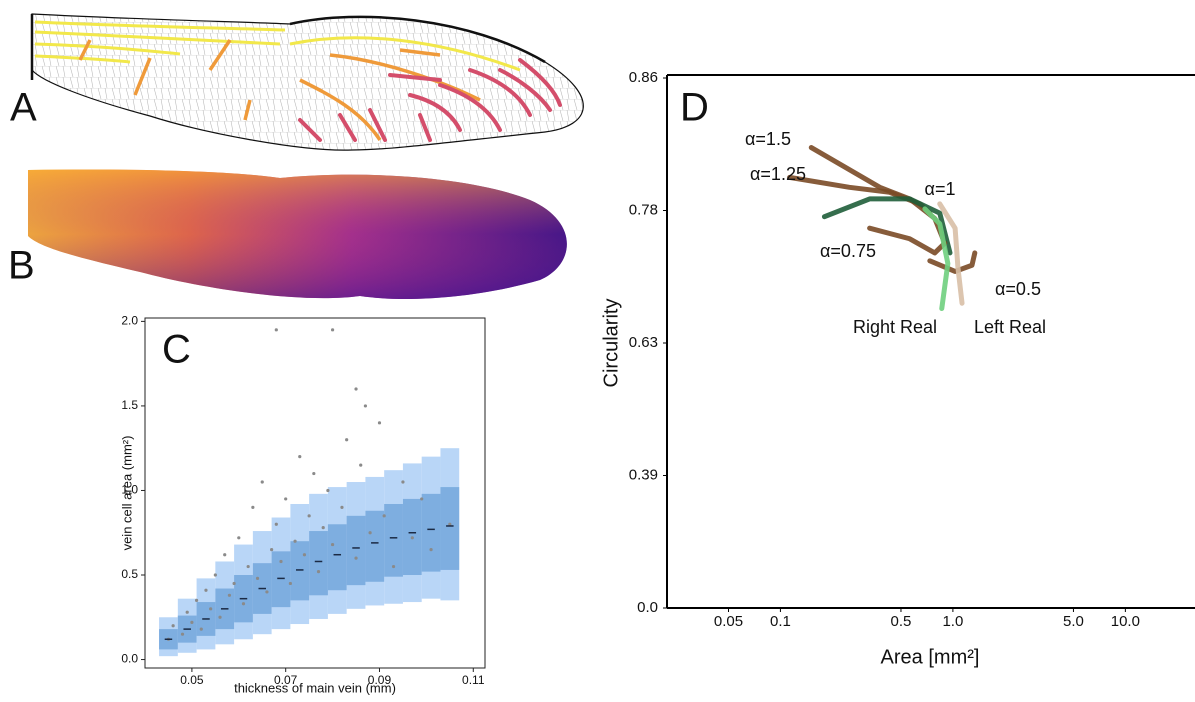 The image size is (1195, 702). What do you see at coordinates (768, 139) in the screenshot?
I see `series-label: α=1.5` at bounding box center [768, 139].